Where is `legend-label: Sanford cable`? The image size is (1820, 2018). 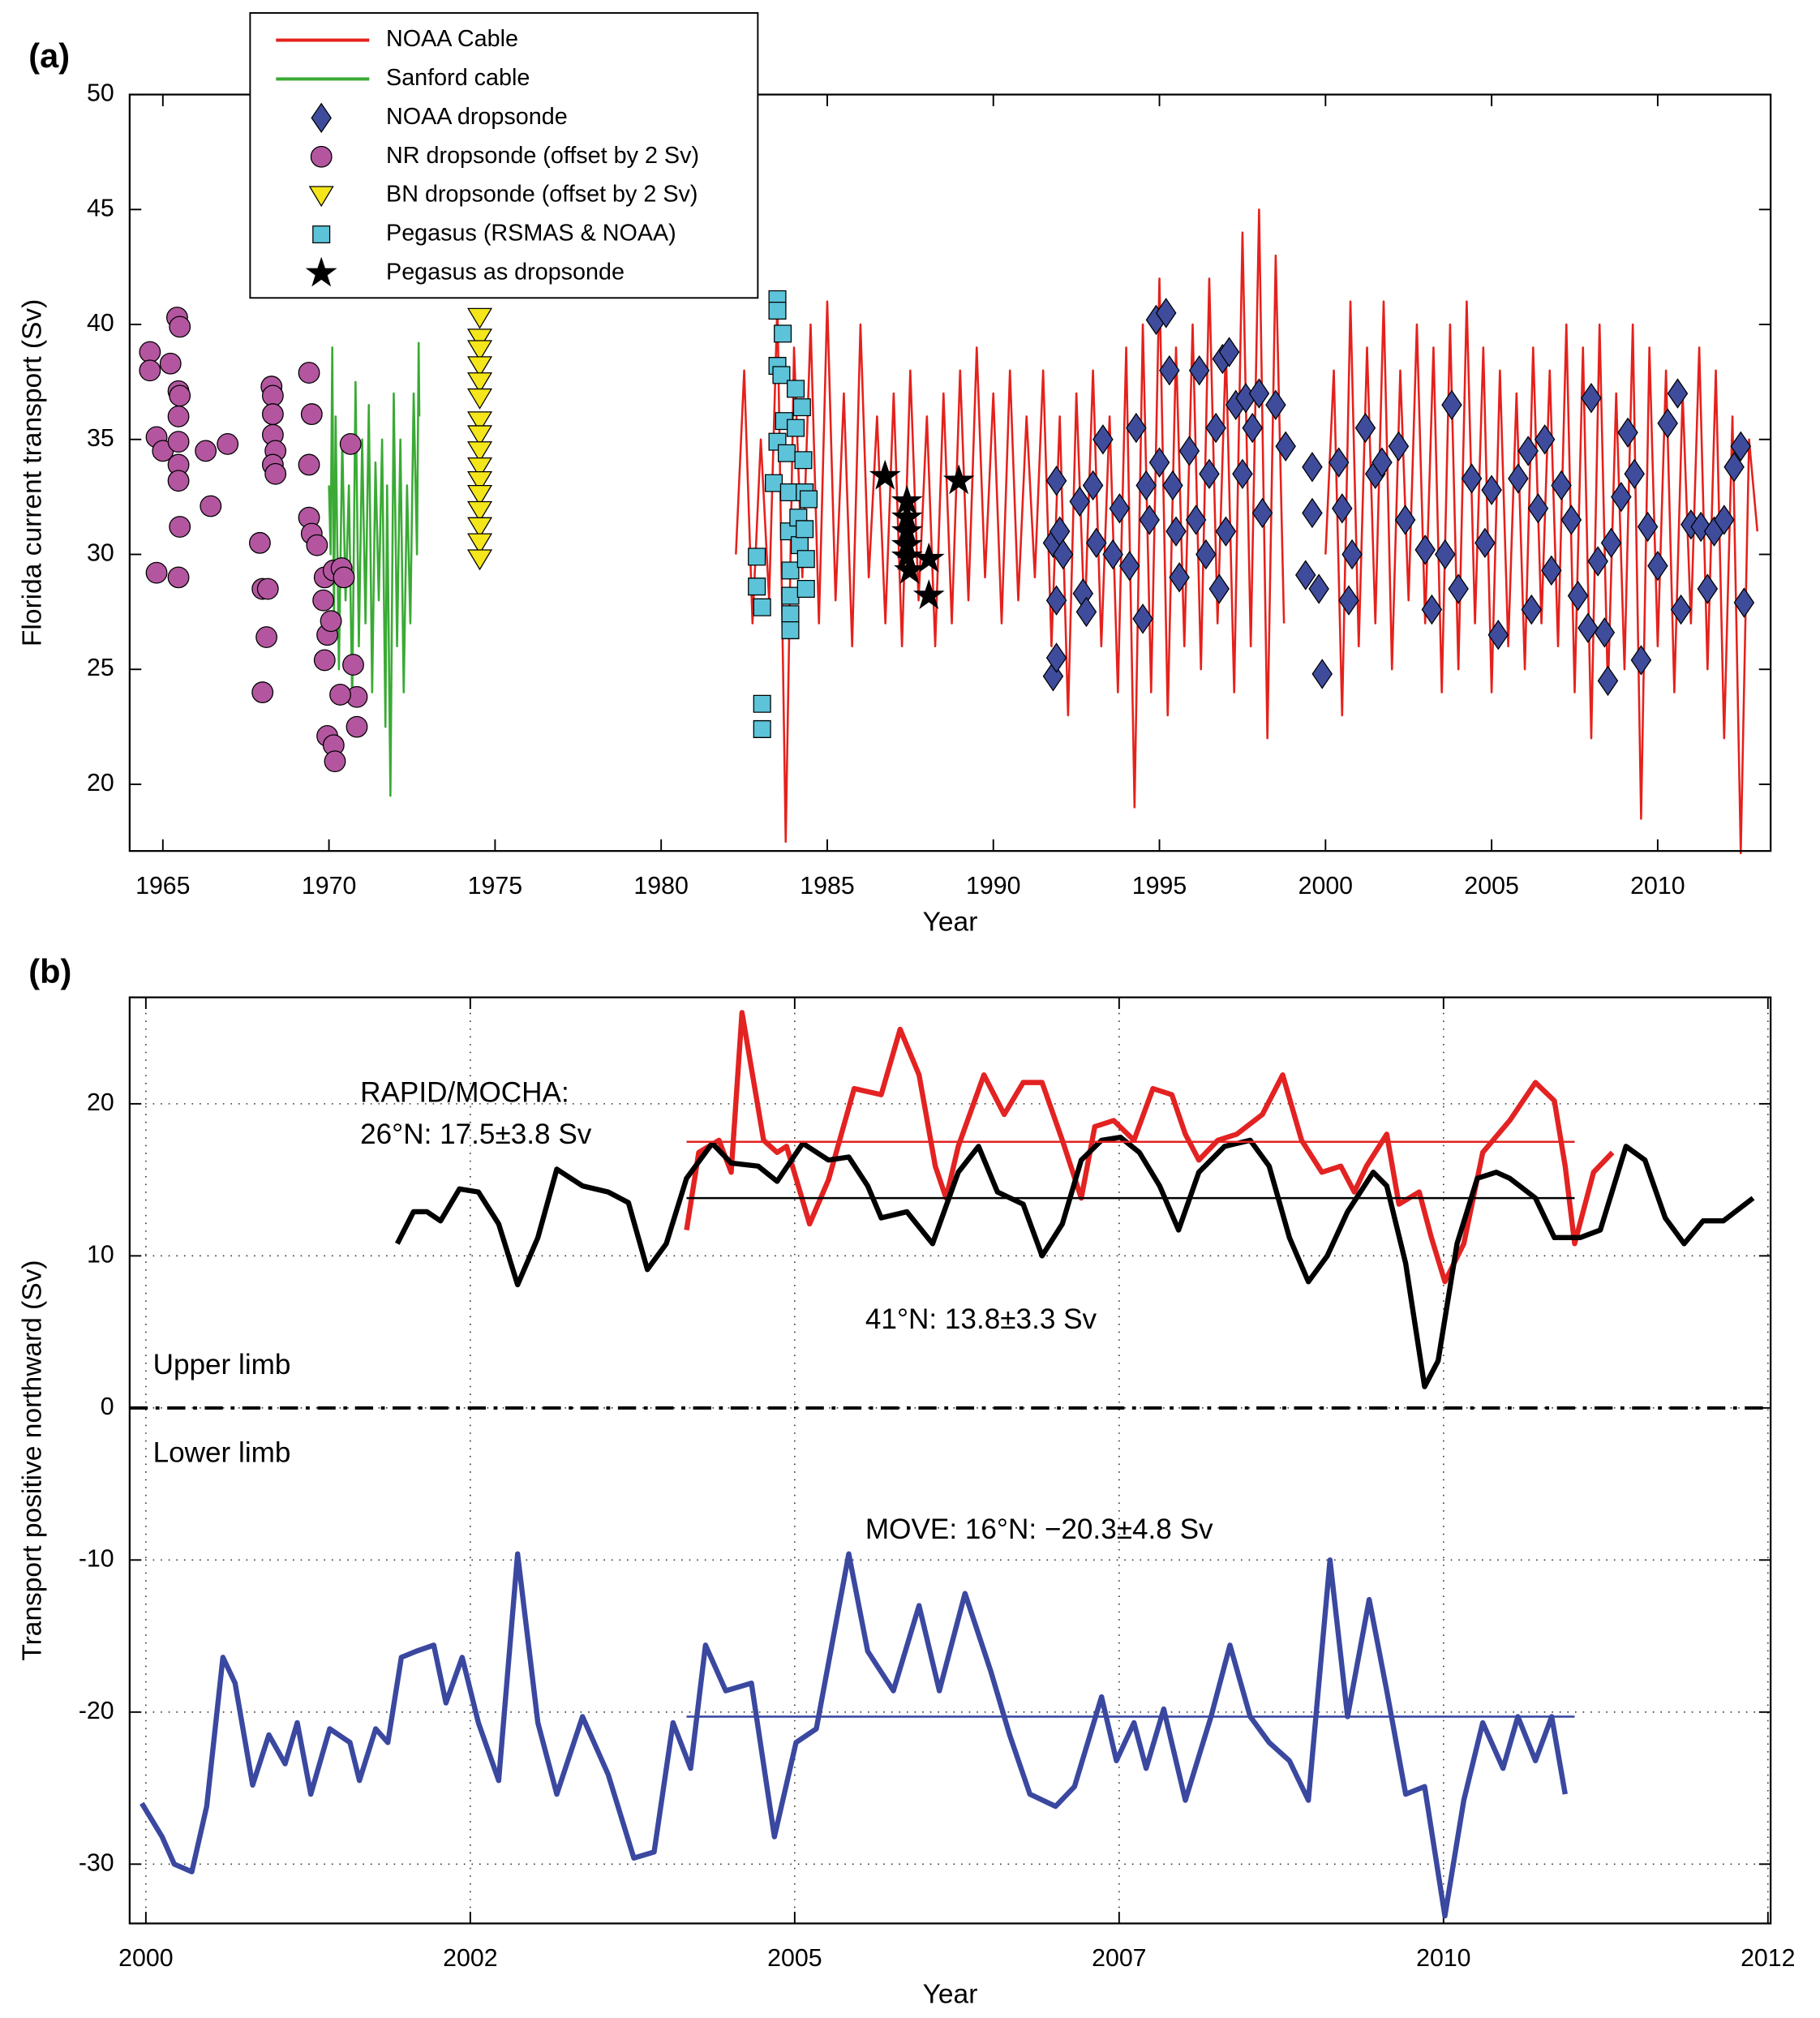
legend-label: Sanford cable is located at coordinates (458, 78).